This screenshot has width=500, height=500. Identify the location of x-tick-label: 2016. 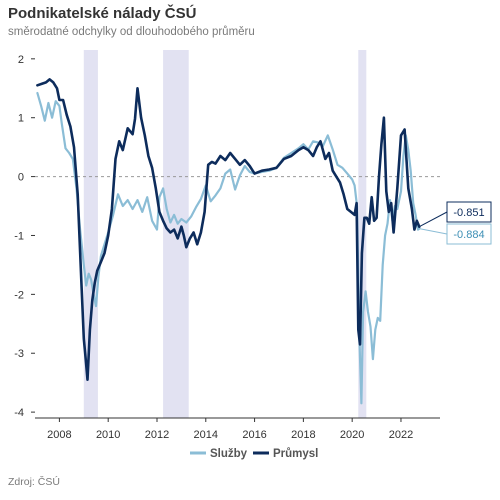
(254, 435).